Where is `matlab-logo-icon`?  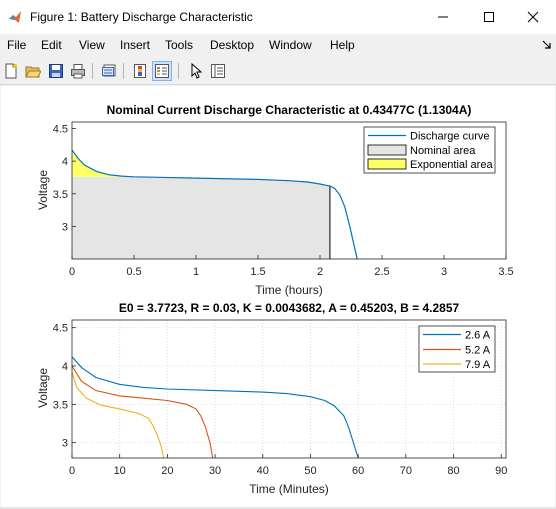 matlab-logo-icon is located at coordinates (15, 17).